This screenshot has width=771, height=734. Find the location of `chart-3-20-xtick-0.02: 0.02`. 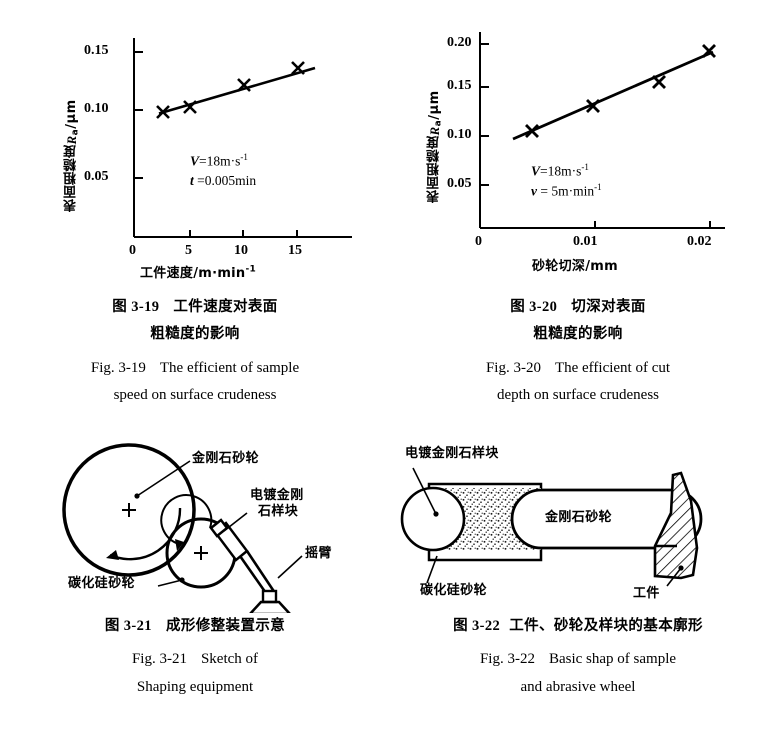

chart-3-20-xtick-0.02: 0.02 is located at coordinates (699, 241).